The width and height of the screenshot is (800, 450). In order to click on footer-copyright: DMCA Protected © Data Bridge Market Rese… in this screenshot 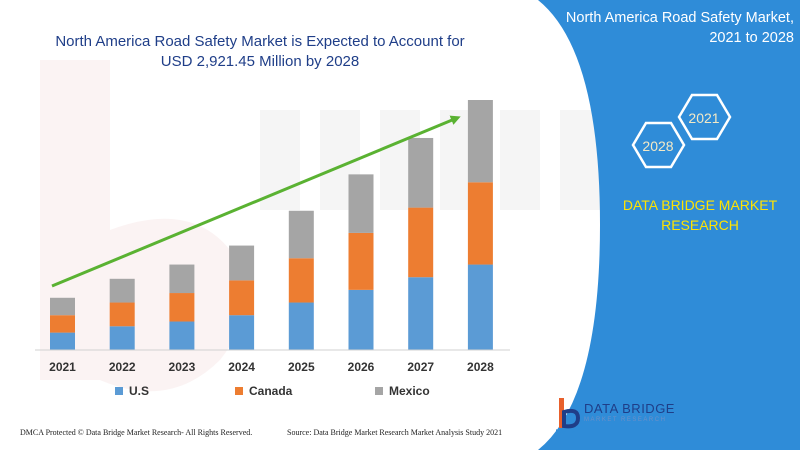, I will do `click(136, 432)`.